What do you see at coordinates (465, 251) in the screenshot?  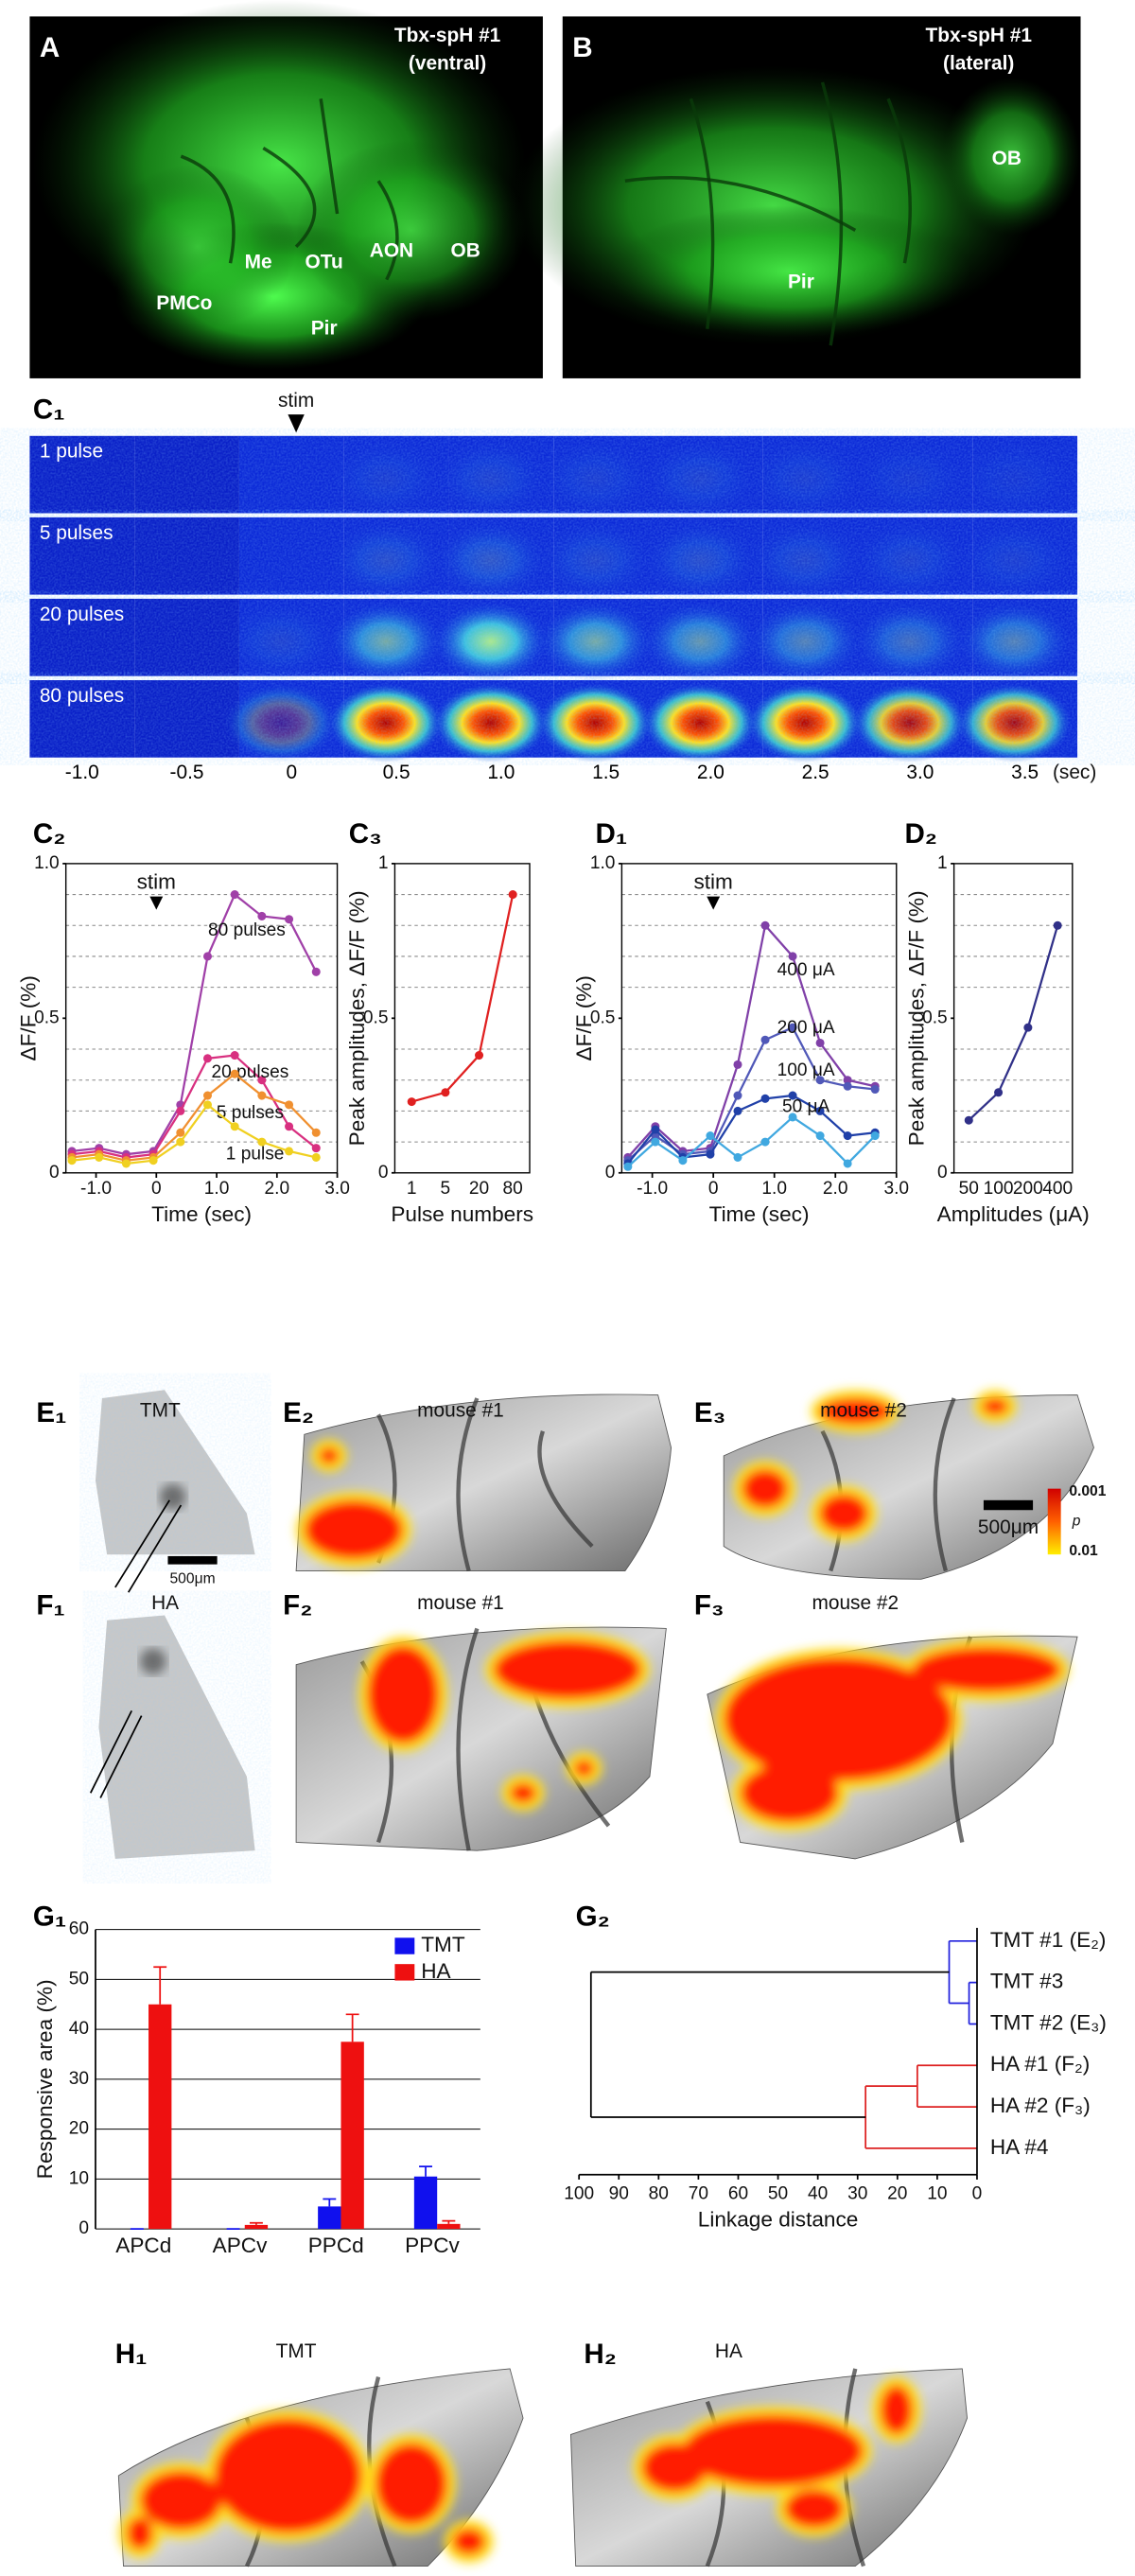 I see `region-label: OB` at bounding box center [465, 251].